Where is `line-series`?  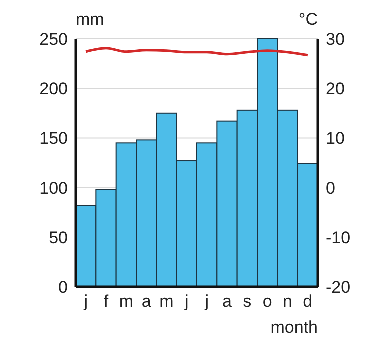
line-series is located at coordinates (197, 52).